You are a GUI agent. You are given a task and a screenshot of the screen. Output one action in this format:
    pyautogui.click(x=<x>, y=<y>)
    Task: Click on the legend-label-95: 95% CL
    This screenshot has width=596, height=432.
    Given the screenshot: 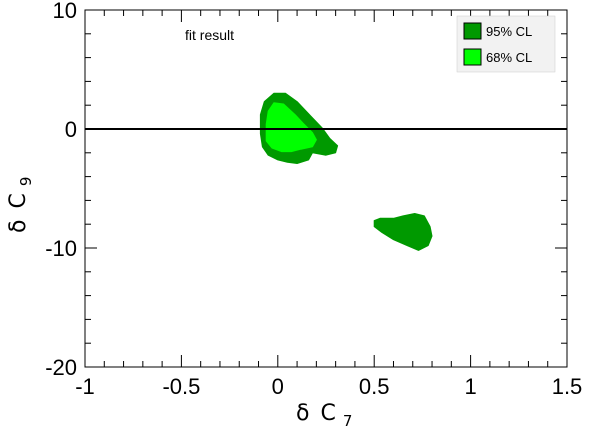 What is the action you would take?
    pyautogui.click(x=509, y=31)
    